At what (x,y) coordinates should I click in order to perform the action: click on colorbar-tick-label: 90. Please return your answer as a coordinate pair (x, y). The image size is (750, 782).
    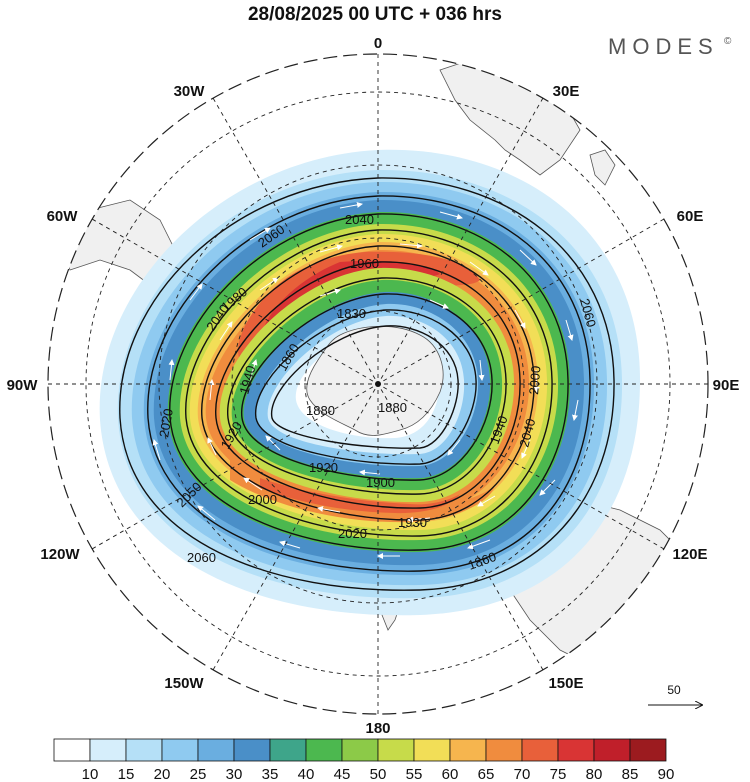
    Looking at the image, I should click on (666, 774).